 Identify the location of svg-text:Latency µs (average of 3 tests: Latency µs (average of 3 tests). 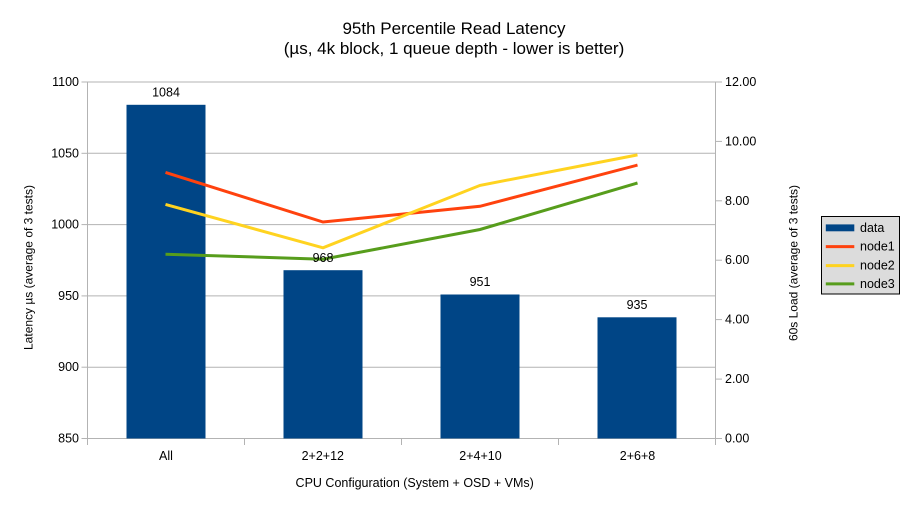
(29, 267).